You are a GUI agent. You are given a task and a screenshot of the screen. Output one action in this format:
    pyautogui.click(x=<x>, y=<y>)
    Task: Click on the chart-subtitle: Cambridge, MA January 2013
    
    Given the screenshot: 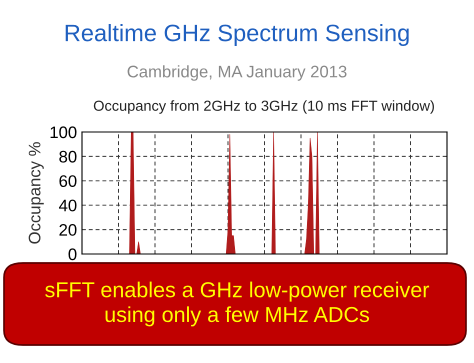 What is the action you would take?
    pyautogui.click(x=237, y=73)
    